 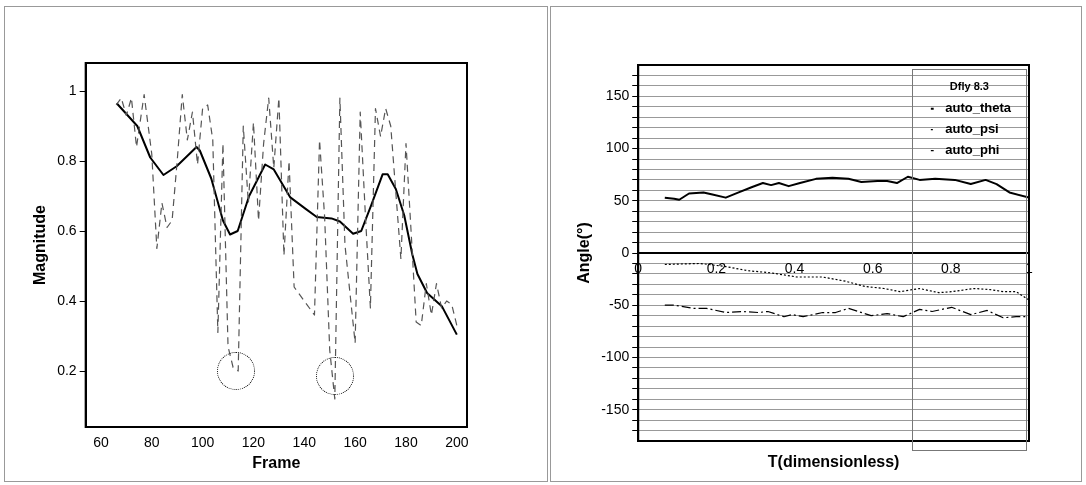 I want to click on x-tick-label: 160, so click(x=355, y=442).